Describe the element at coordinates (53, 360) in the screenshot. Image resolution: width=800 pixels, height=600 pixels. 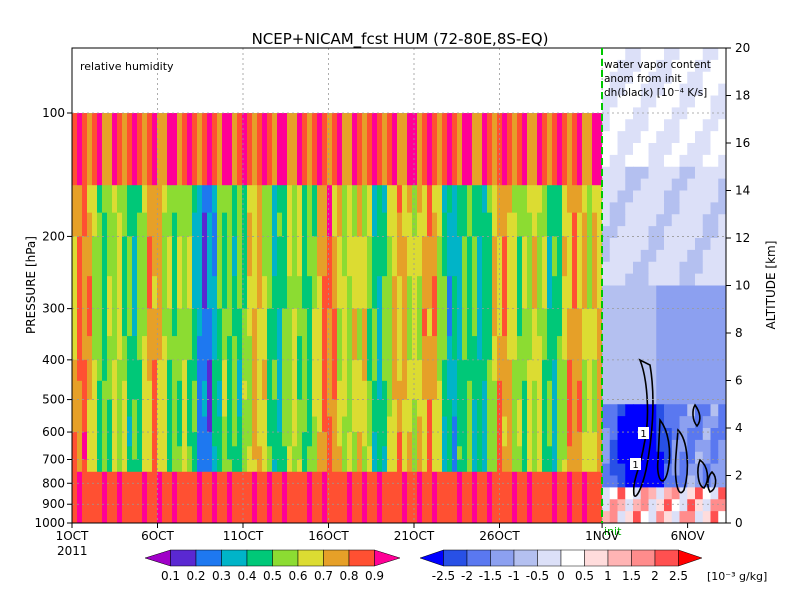
I see `pressure-tick-label-3: 400` at that location.